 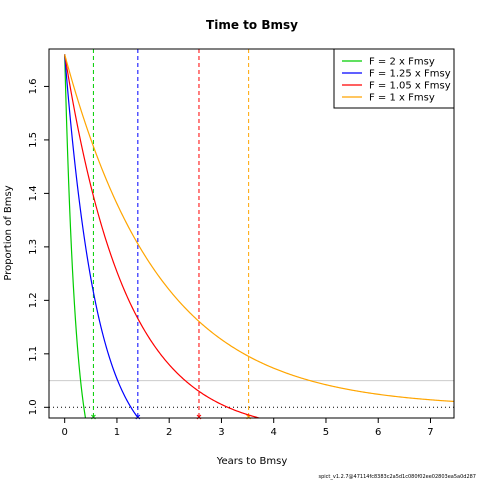 What do you see at coordinates (251, 394) in the screenshot?
I see `reference-lines` at bounding box center [251, 394].